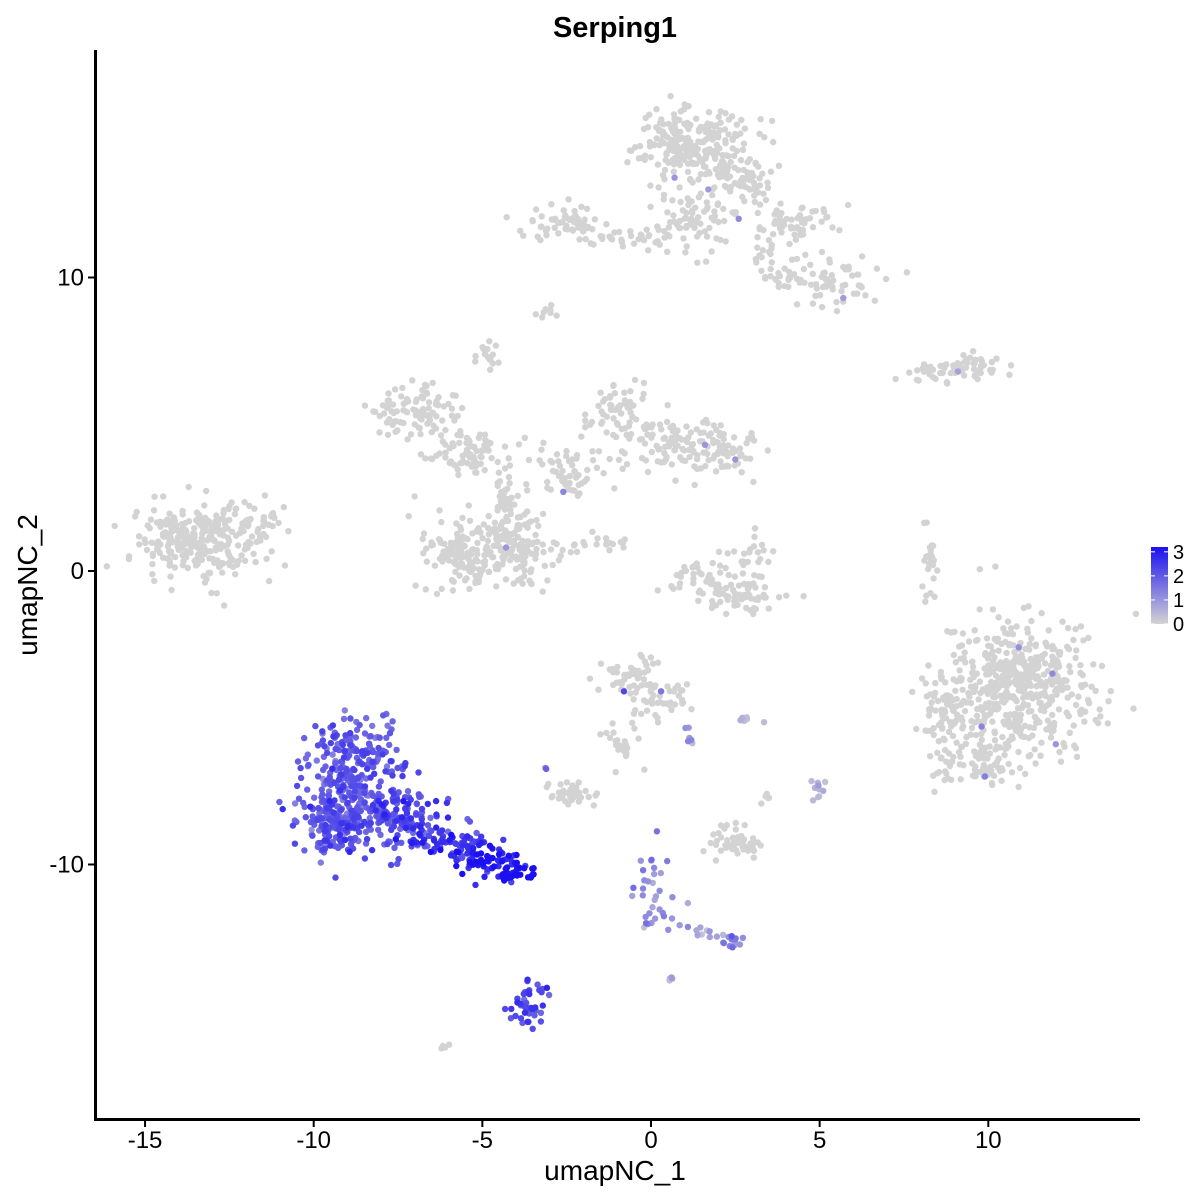 The height and width of the screenshot is (1200, 1200). What do you see at coordinates (615, 1170) in the screenshot?
I see `x-axis-title: umapNC_1` at bounding box center [615, 1170].